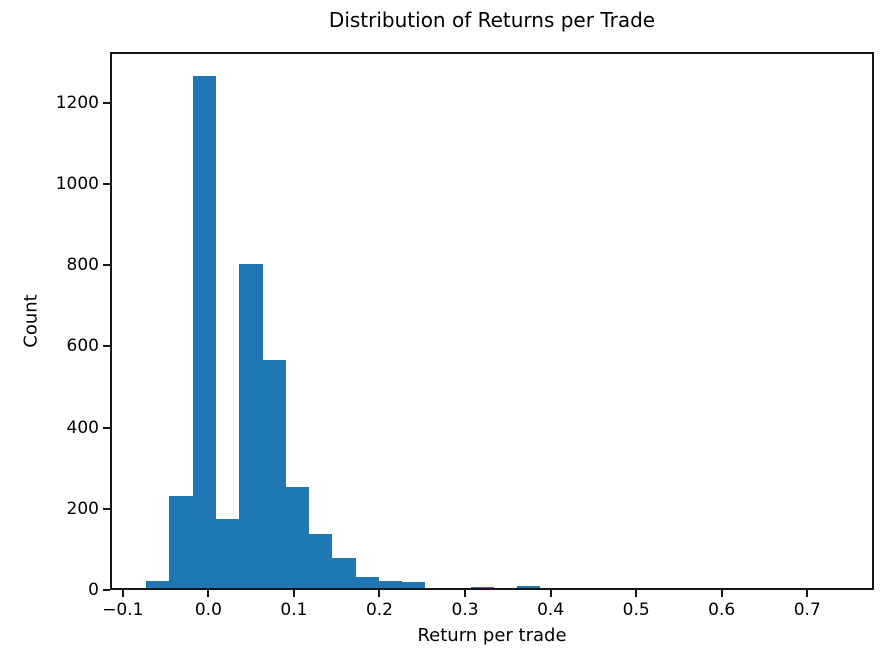 This screenshot has width=896, height=672. Describe the element at coordinates (294, 610) in the screenshot. I see `x-tick-label: 0.1` at that location.